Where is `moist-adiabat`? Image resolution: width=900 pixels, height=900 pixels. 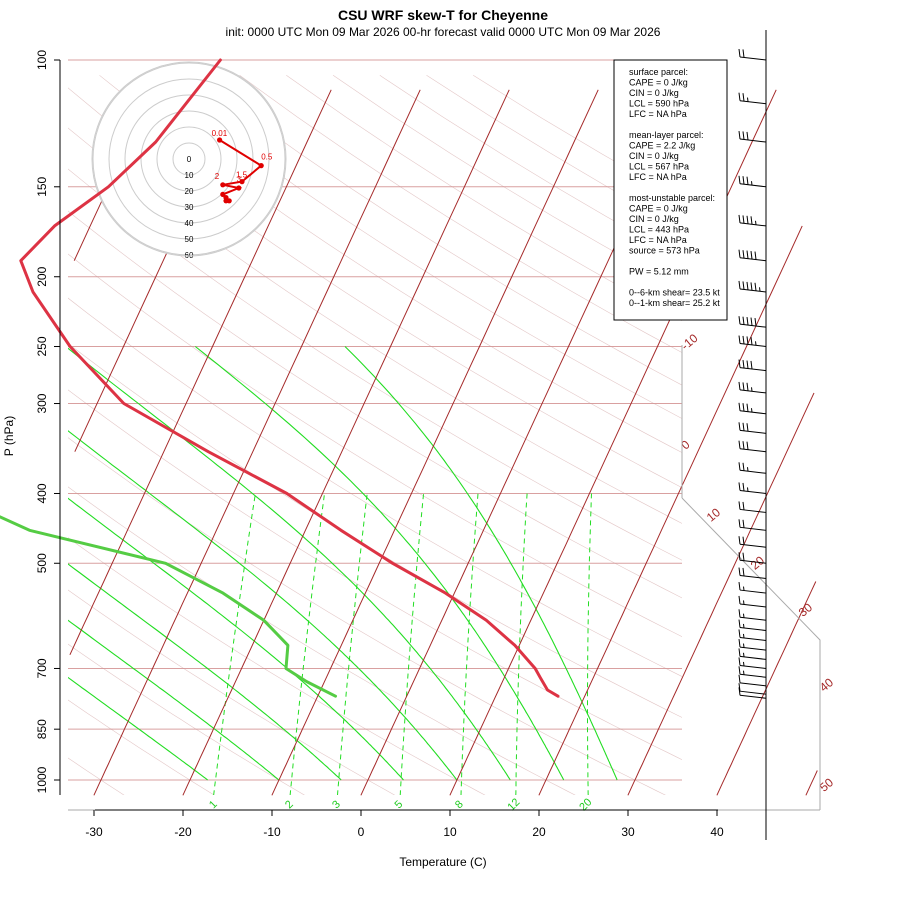
moist-adiabat is located at coordinates (205, 672).